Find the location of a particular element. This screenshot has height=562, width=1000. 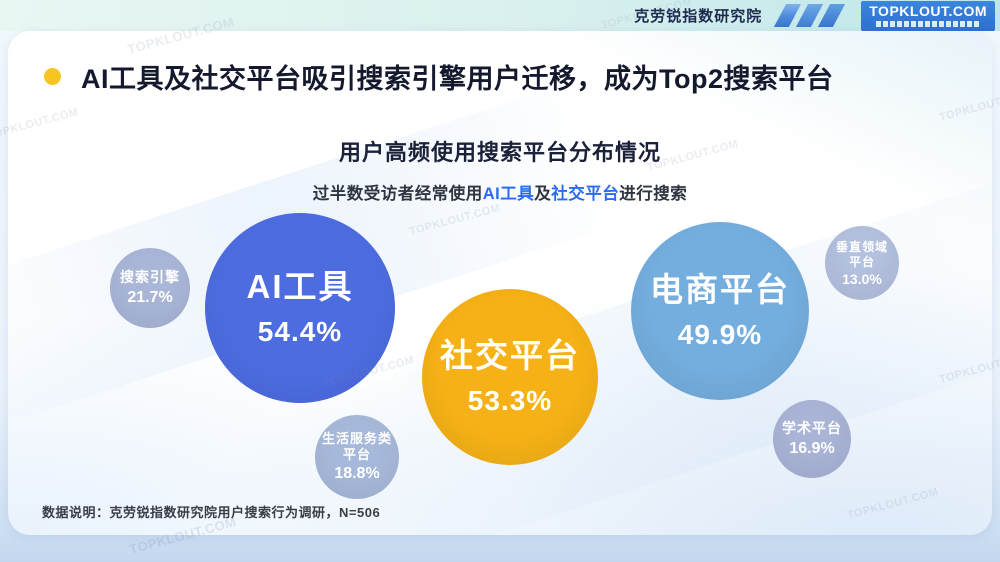

chart-subtitle: 过半数受访者经常使用AI工具及社交平台进行搜索 is located at coordinates (500, 192).